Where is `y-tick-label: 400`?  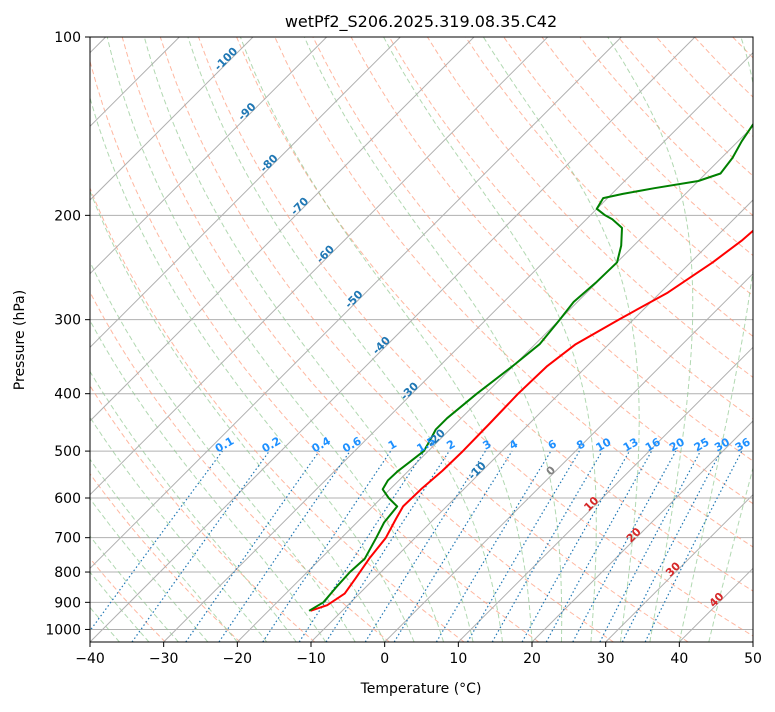 y-tick-label: 400 is located at coordinates (67, 395).